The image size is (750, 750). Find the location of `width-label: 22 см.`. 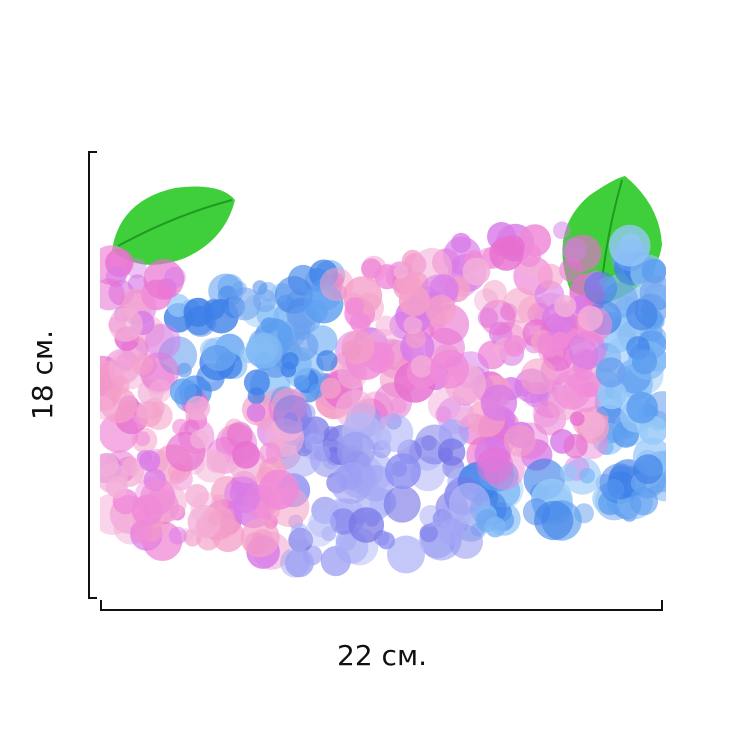

width-label: 22 см. is located at coordinates (382, 655).